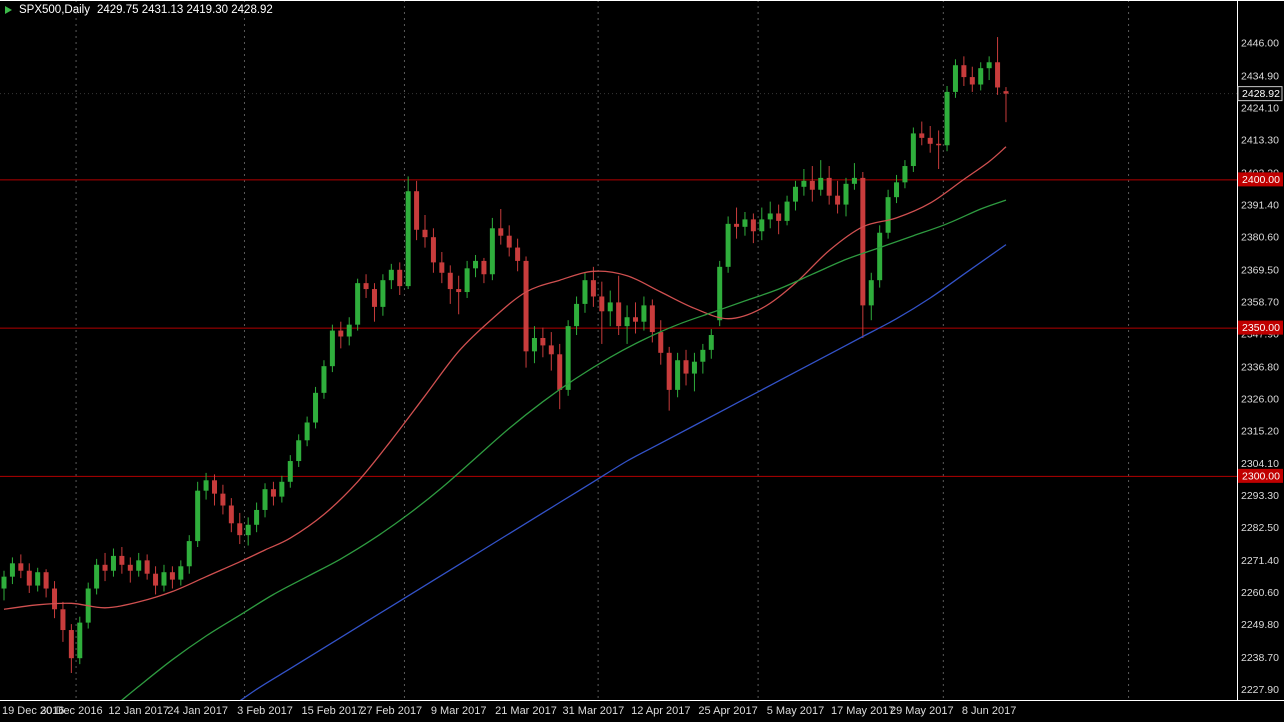 Image resolution: width=1284 pixels, height=722 pixels. I want to click on one-click-trading-icon, so click(8, 10).